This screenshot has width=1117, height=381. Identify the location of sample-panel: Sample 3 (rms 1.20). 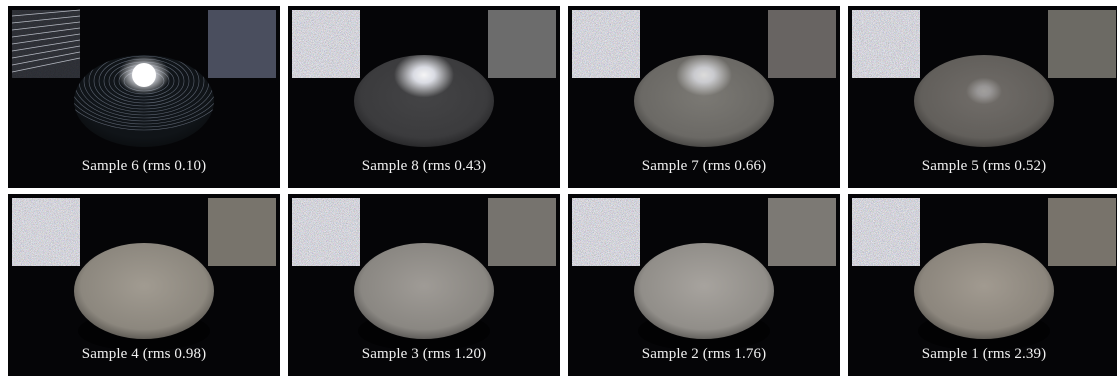
(424, 285).